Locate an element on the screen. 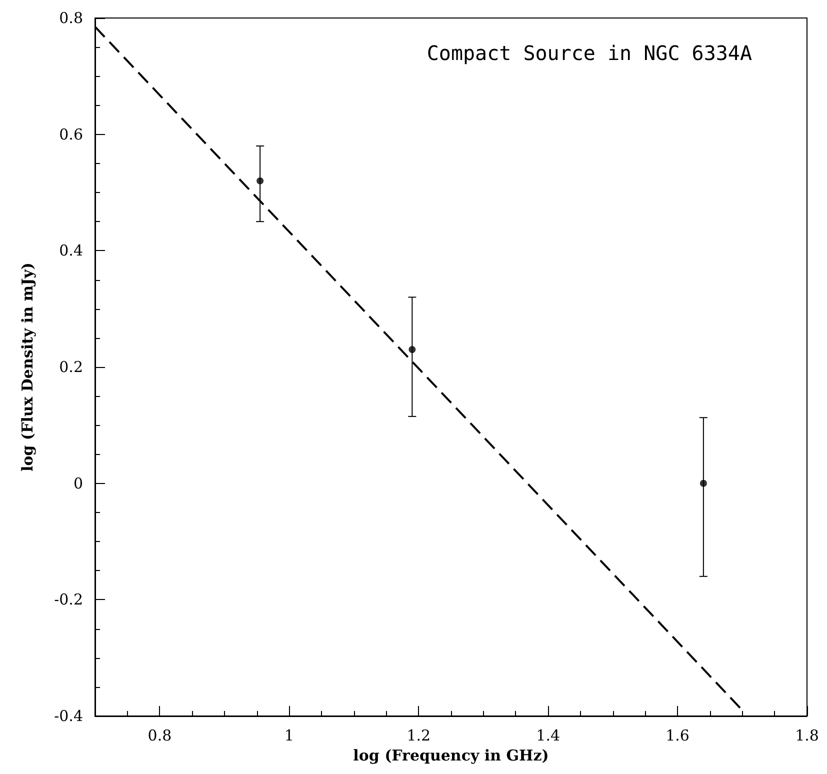 The image size is (827, 774). x-tick-label: 1.2 is located at coordinates (418, 735).